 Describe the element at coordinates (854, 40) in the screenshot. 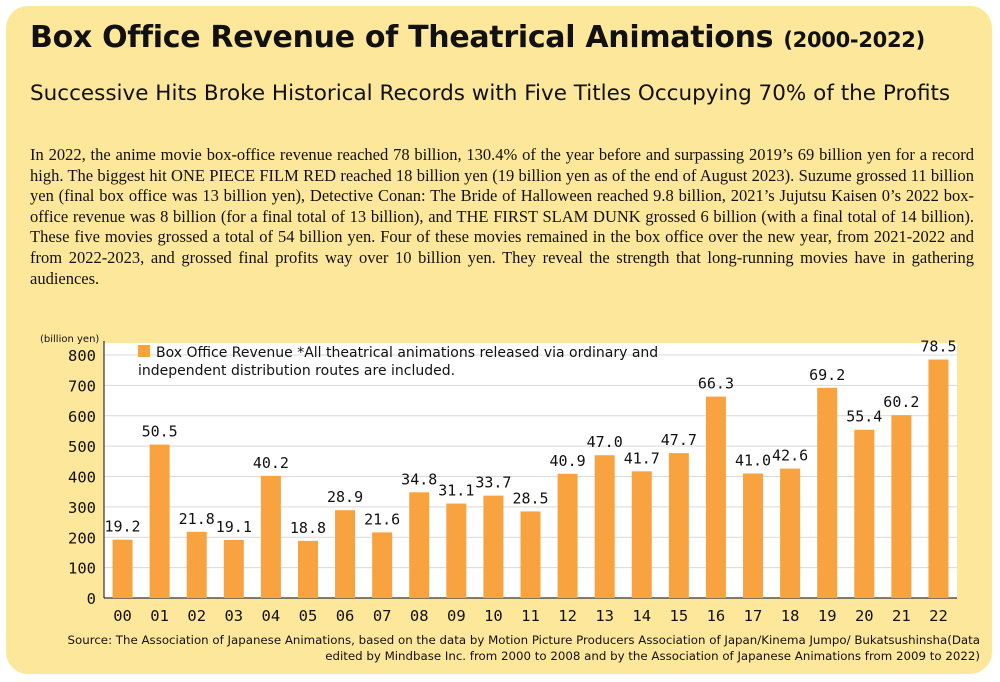

I see `title-years: (2000-2022)` at that location.